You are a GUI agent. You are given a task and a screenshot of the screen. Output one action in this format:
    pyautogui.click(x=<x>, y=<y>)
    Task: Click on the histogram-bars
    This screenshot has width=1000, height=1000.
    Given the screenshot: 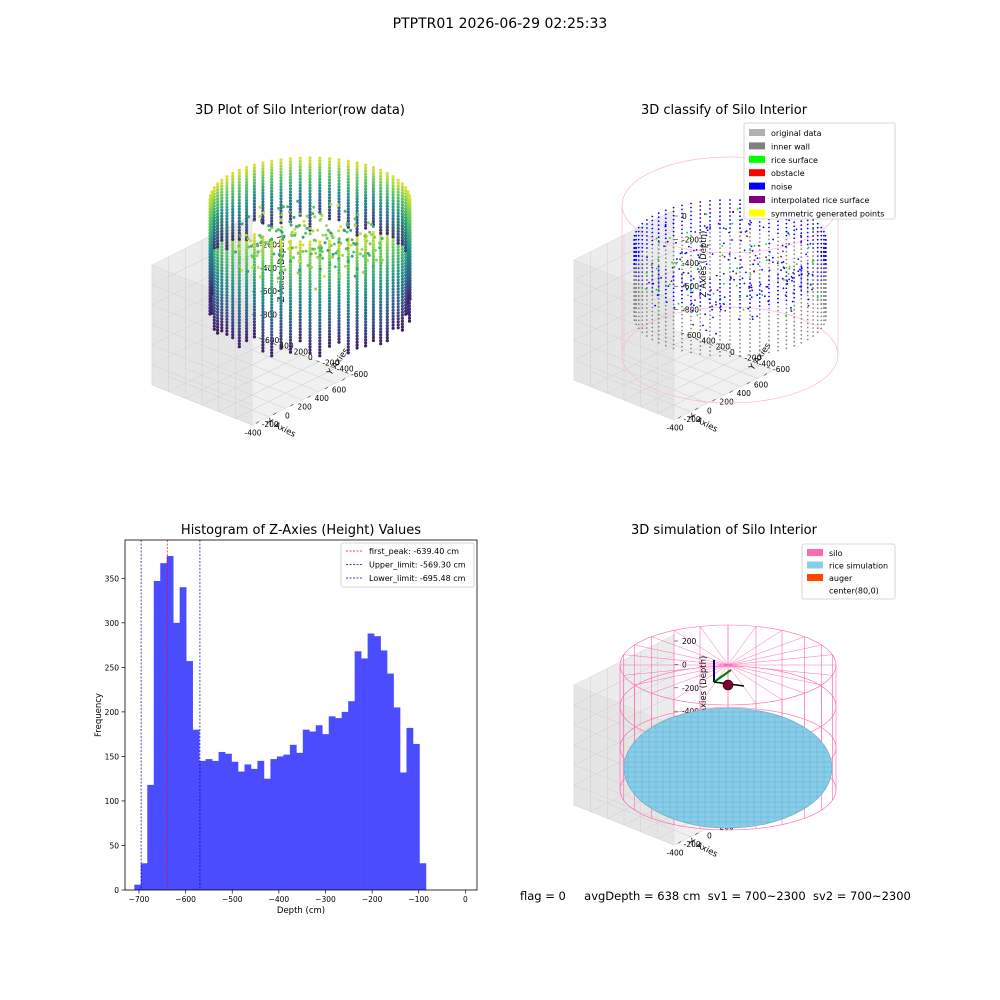 What is the action you would take?
    pyautogui.click(x=280, y=723)
    